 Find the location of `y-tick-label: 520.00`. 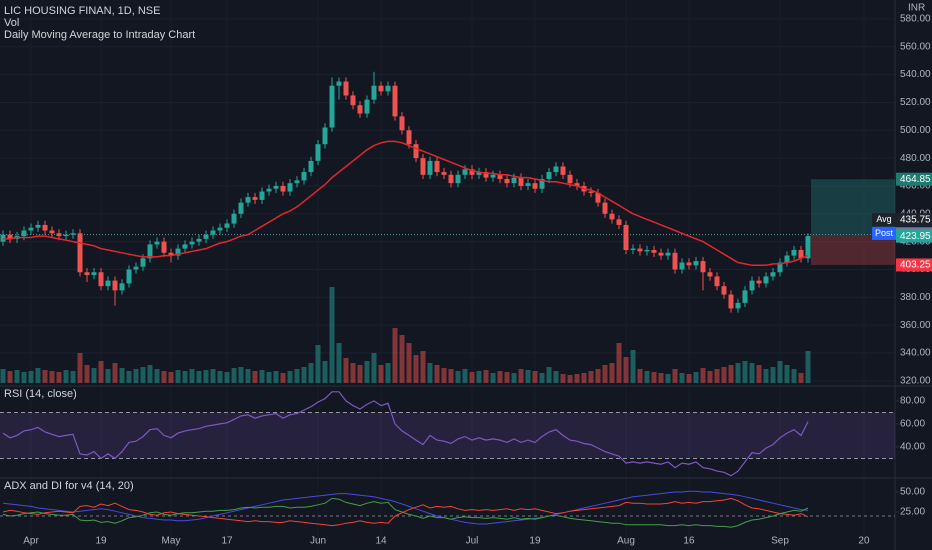

y-tick-label: 520.00 is located at coordinates (915, 102).